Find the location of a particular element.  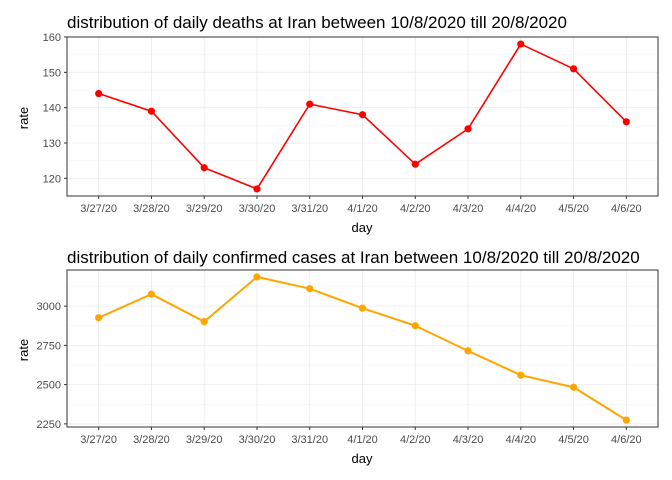

cases-x-tick-label: 4/6/20 is located at coordinates (626, 440).